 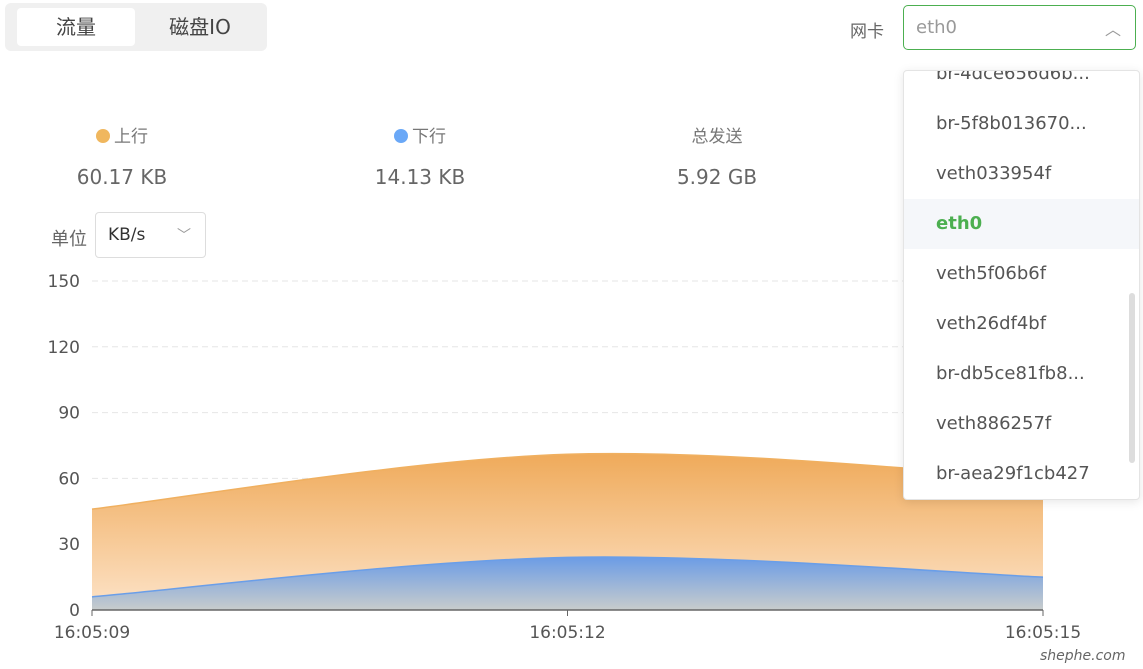 I want to click on nic-select: eth0 ︿, so click(x=1019, y=27).